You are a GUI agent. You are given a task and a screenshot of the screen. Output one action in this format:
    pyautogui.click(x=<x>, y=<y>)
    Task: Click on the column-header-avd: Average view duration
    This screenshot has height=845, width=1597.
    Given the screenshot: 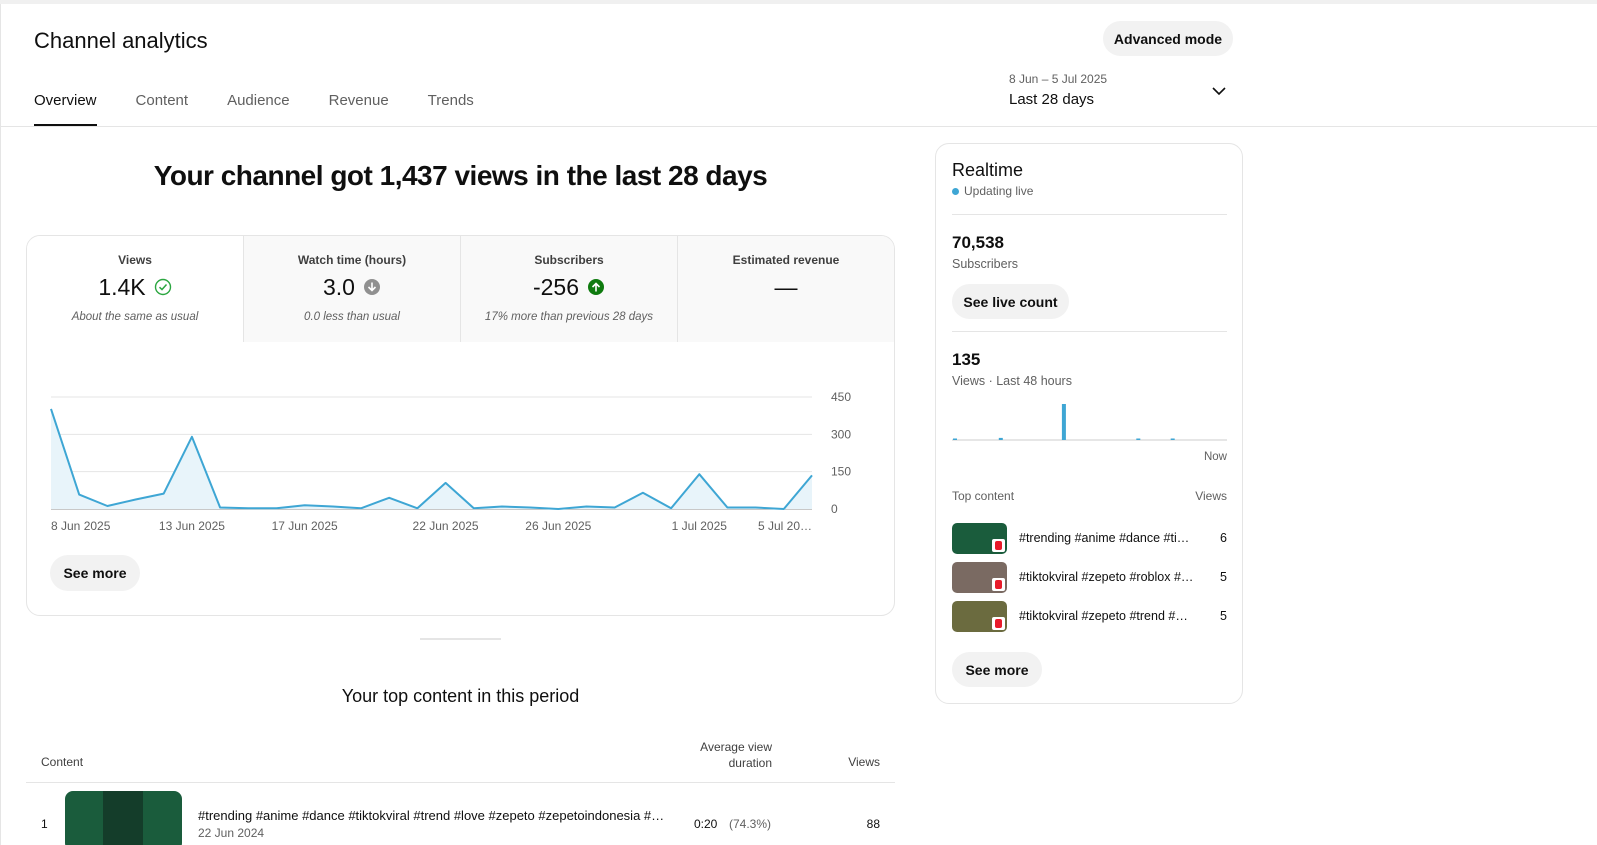 What is the action you would take?
    pyautogui.click(x=736, y=755)
    